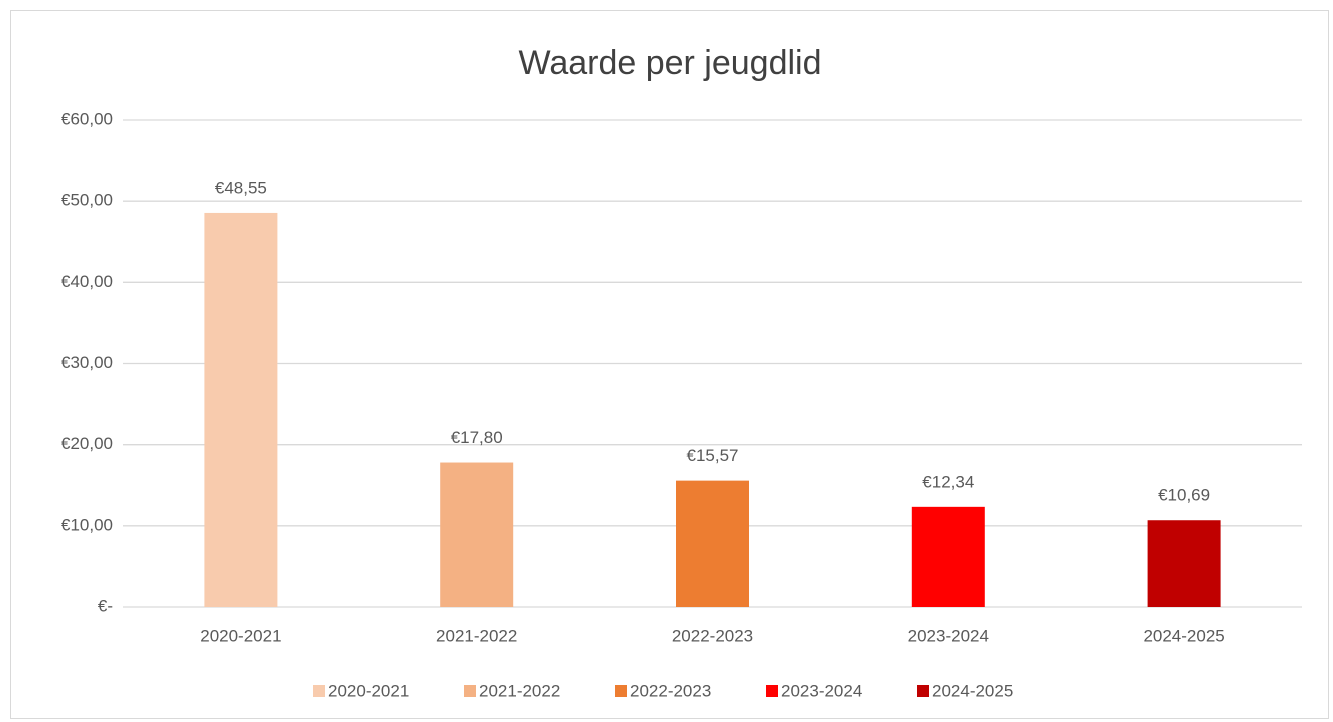  What do you see at coordinates (87, 524) in the screenshot?
I see `y-tick-label: €10,00` at bounding box center [87, 524].